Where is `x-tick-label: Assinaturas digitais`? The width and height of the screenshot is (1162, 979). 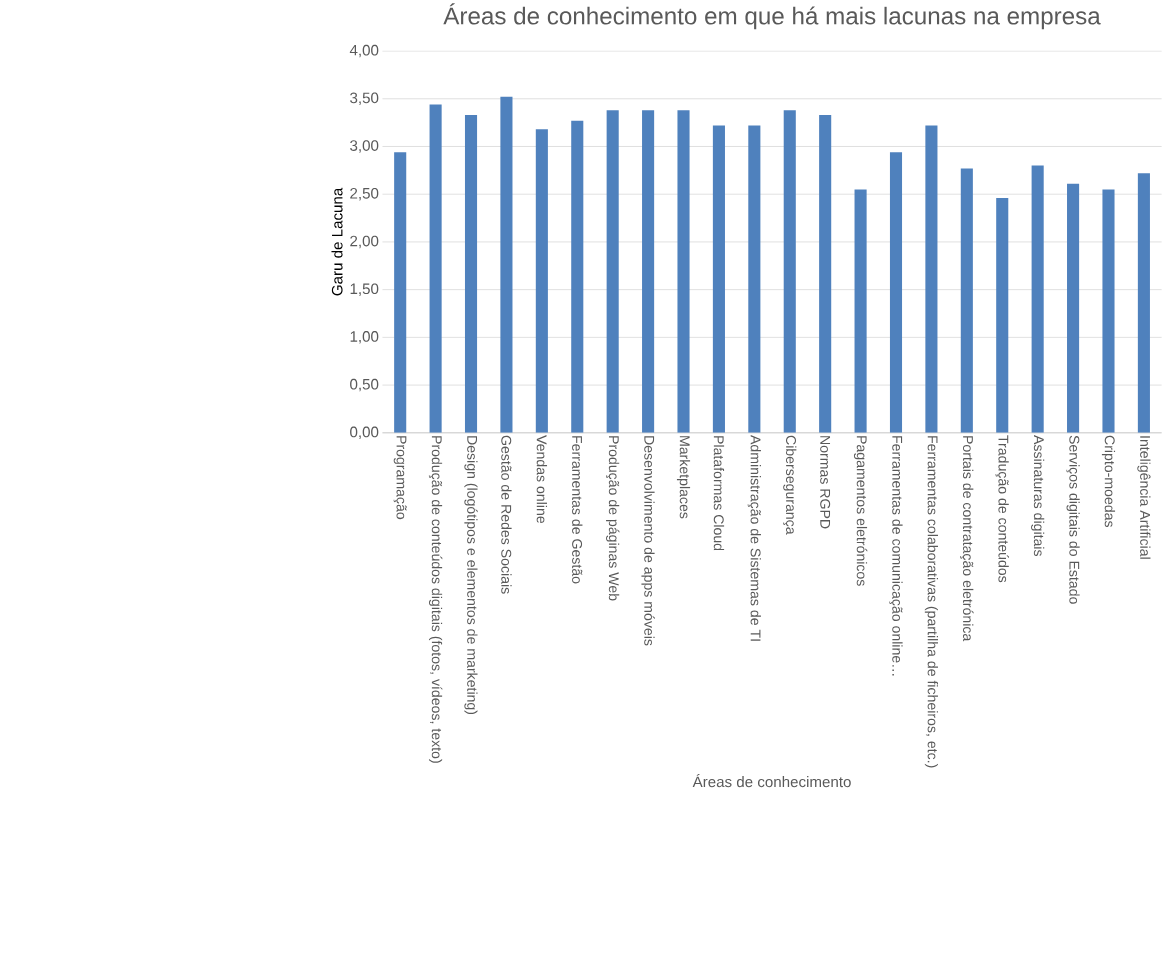
x-tick-label: Assinaturas digitais is located at coordinates (1038, 496).